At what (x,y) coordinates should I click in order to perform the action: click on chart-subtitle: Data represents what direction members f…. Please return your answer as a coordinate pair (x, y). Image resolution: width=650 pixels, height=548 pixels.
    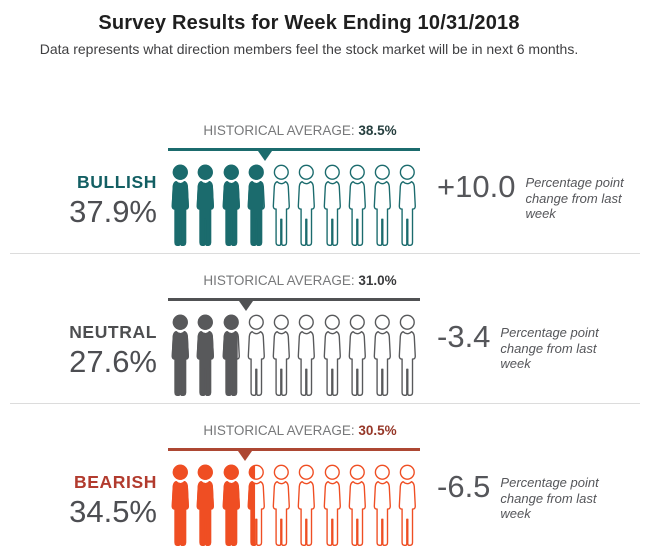
    Looking at the image, I should click on (309, 49).